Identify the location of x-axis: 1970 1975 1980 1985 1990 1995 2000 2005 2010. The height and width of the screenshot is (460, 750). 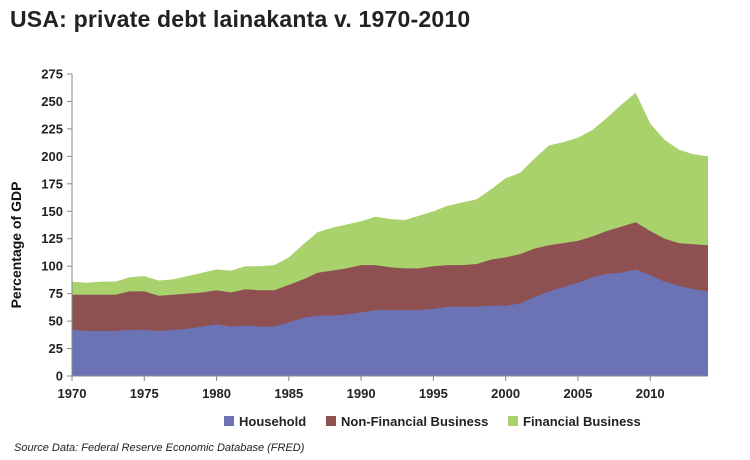
(383, 388).